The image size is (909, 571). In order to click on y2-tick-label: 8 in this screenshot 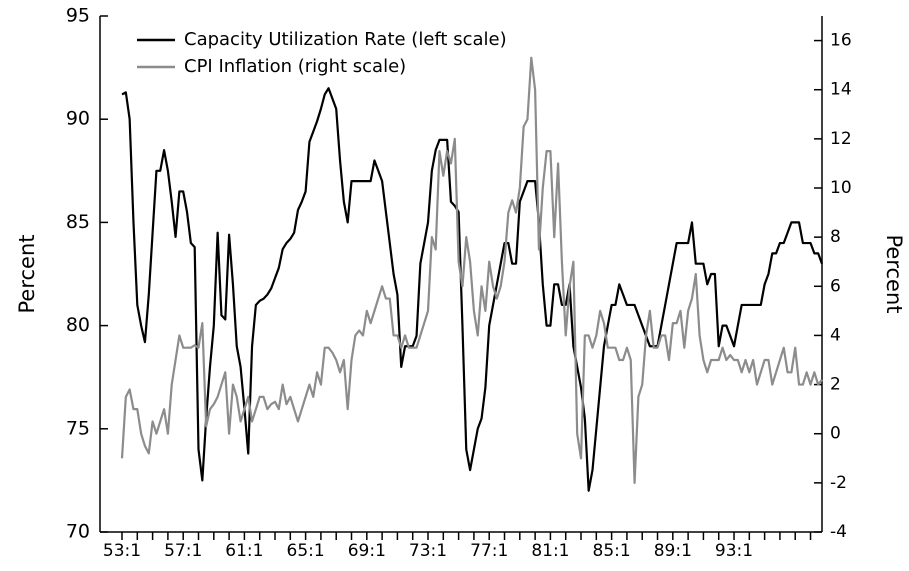, I will do `click(835, 237)`.